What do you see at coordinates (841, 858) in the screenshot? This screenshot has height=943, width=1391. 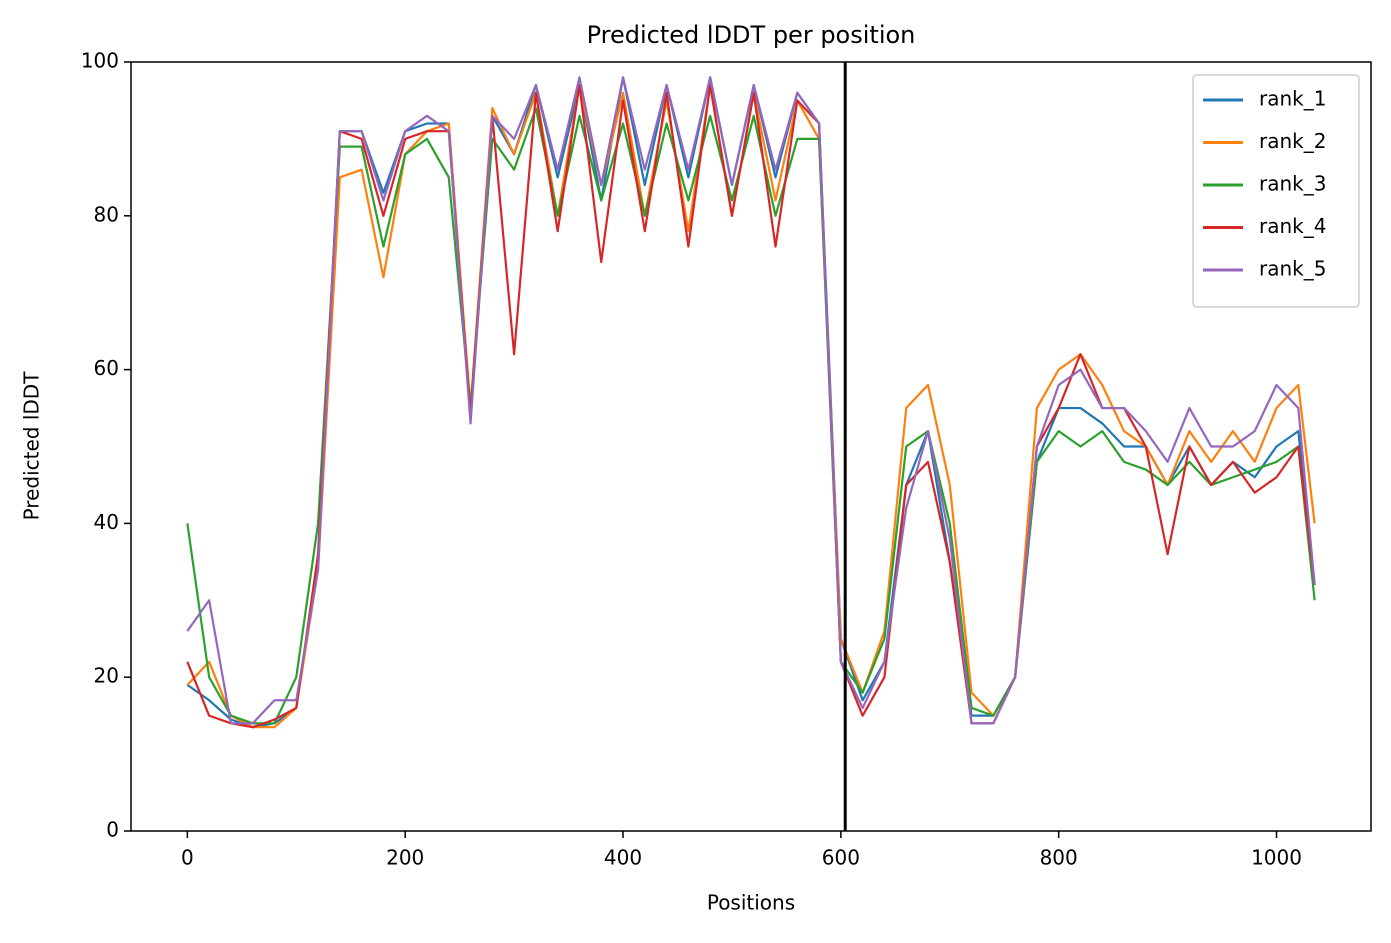 I see `x-tick-label: 600` at bounding box center [841, 858].